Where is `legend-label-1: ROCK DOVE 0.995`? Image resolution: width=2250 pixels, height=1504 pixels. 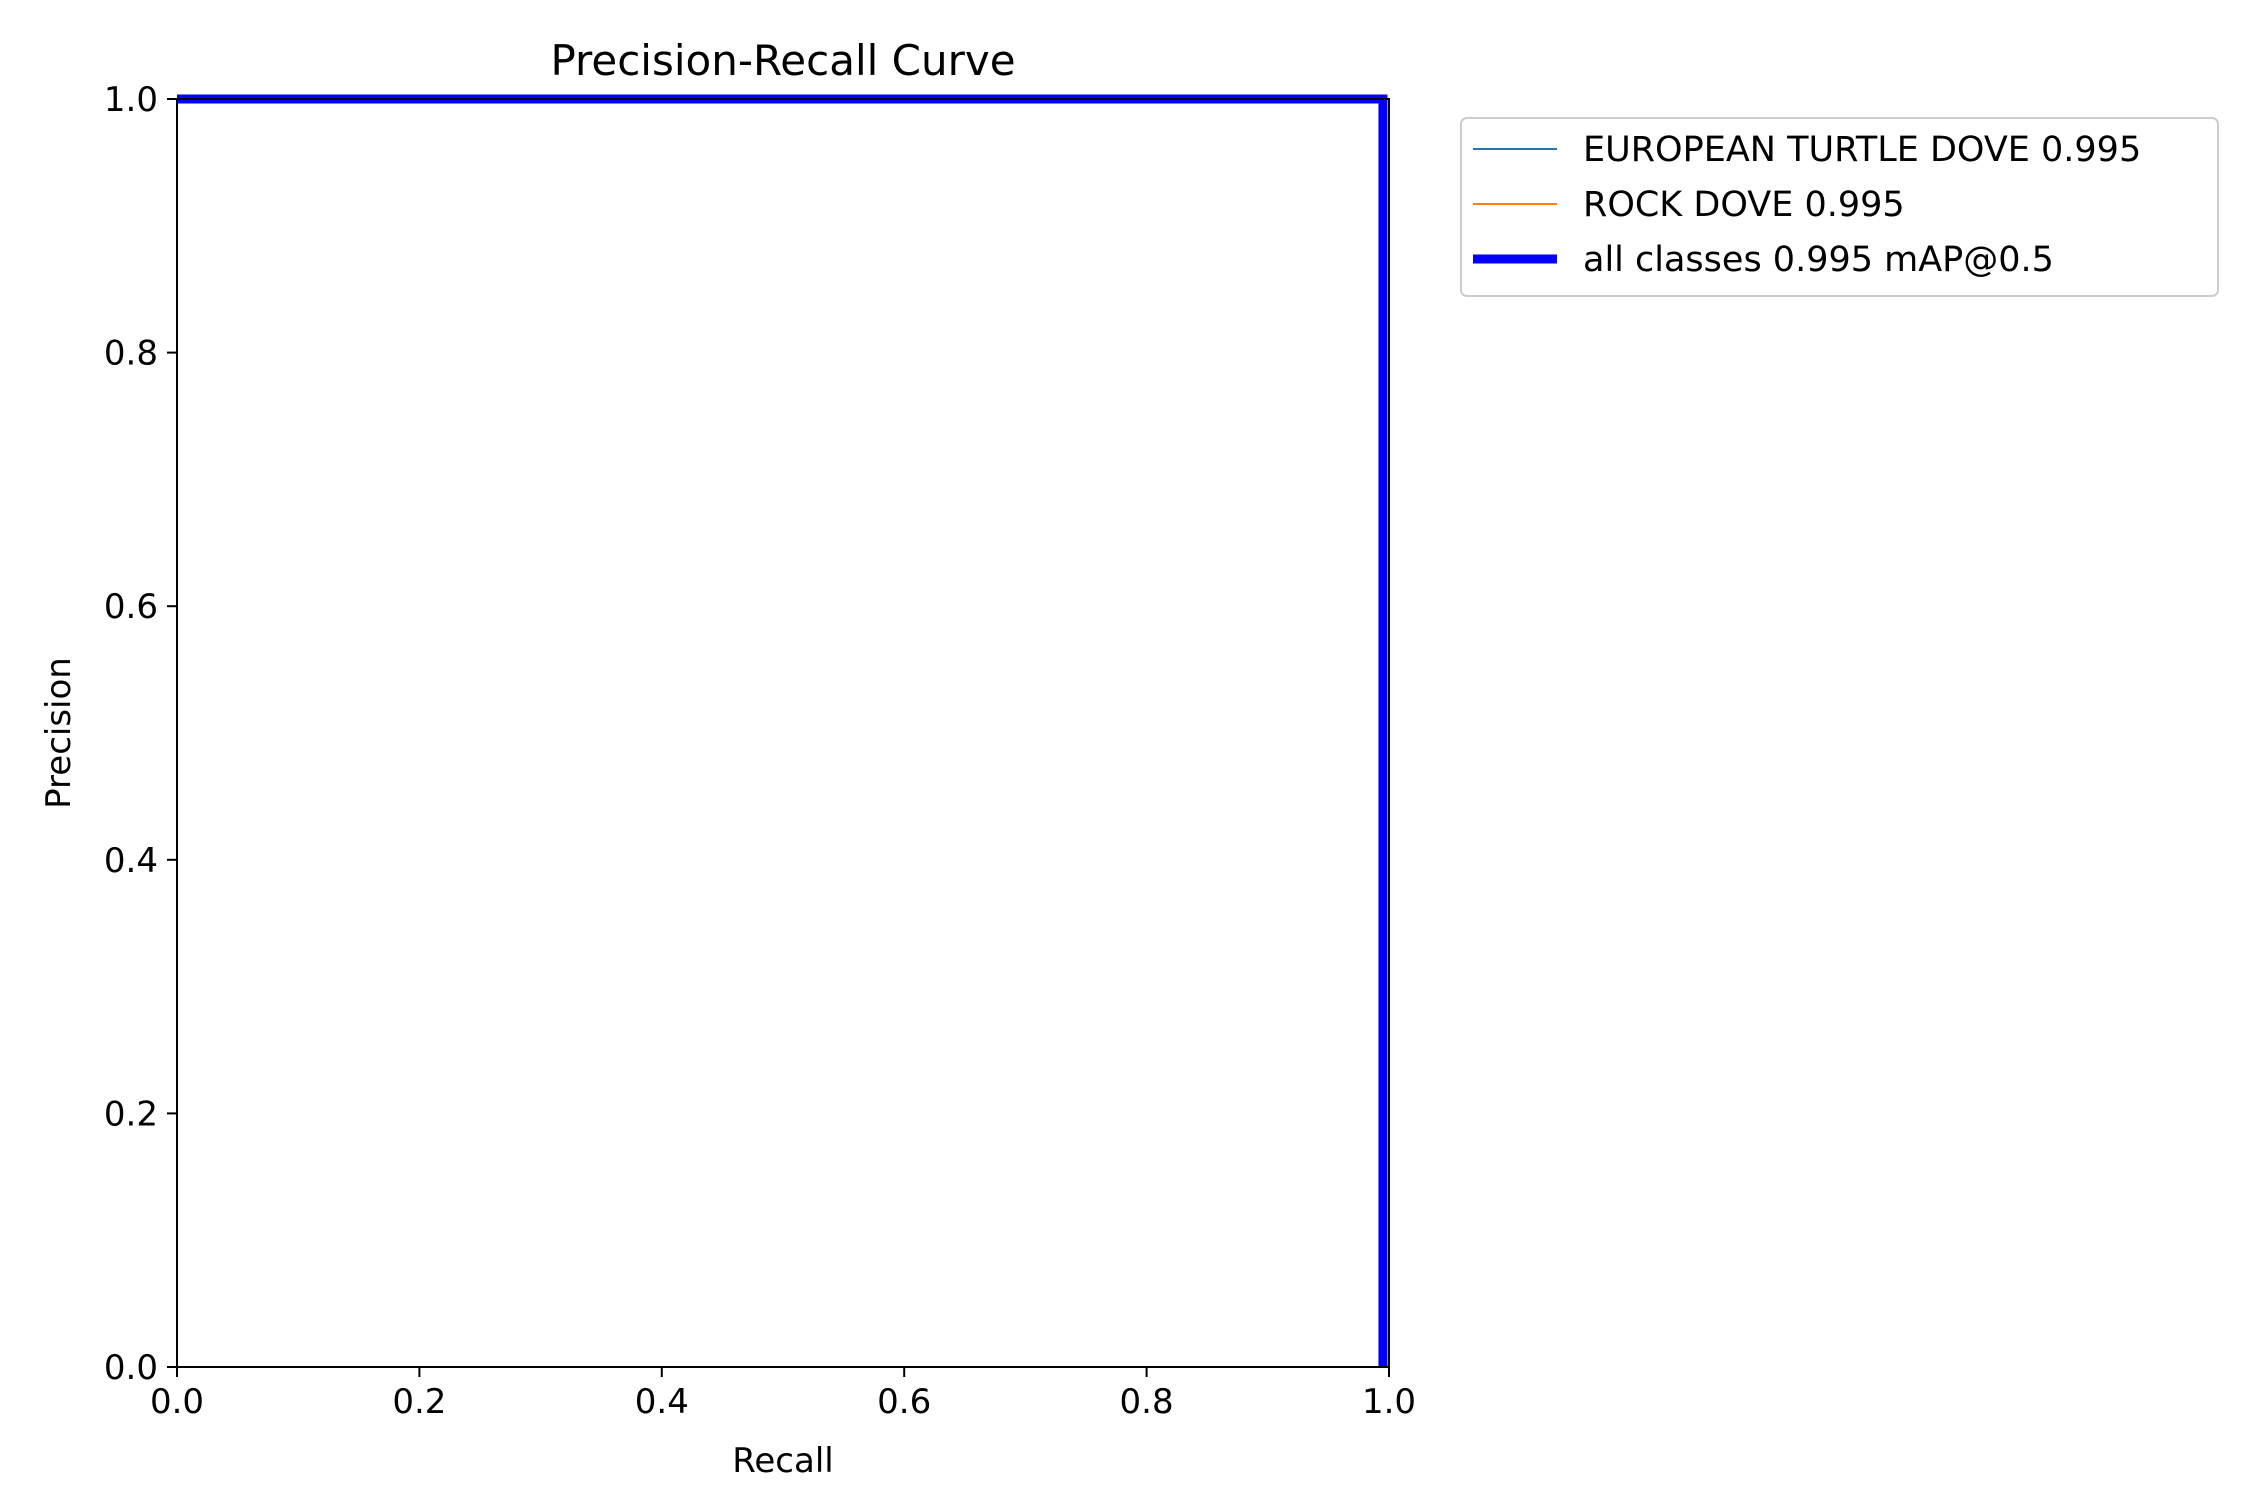
legend-label-1: ROCK DOVE 0.995 is located at coordinates (1744, 205).